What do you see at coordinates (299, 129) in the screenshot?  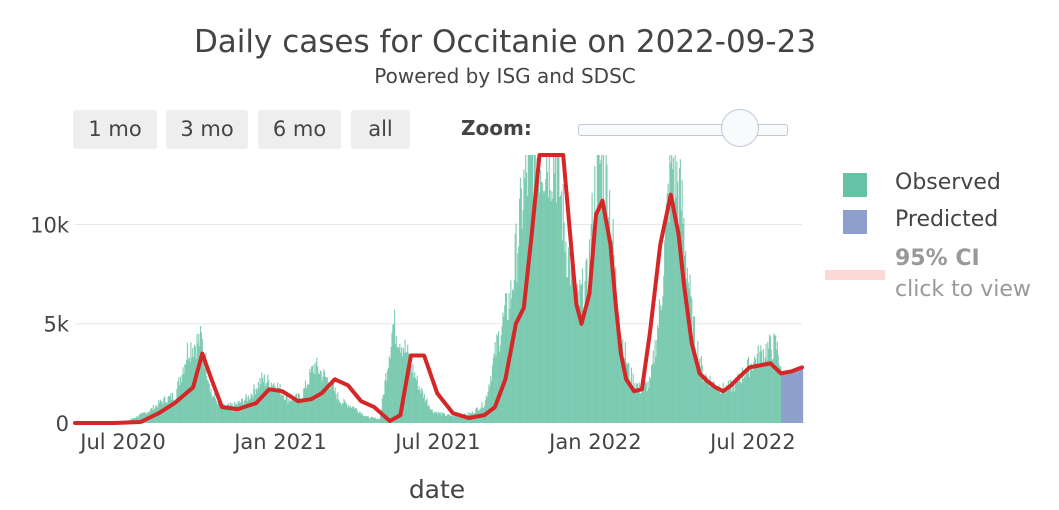 I see `range-button-6mo: 6 mo` at bounding box center [299, 129].